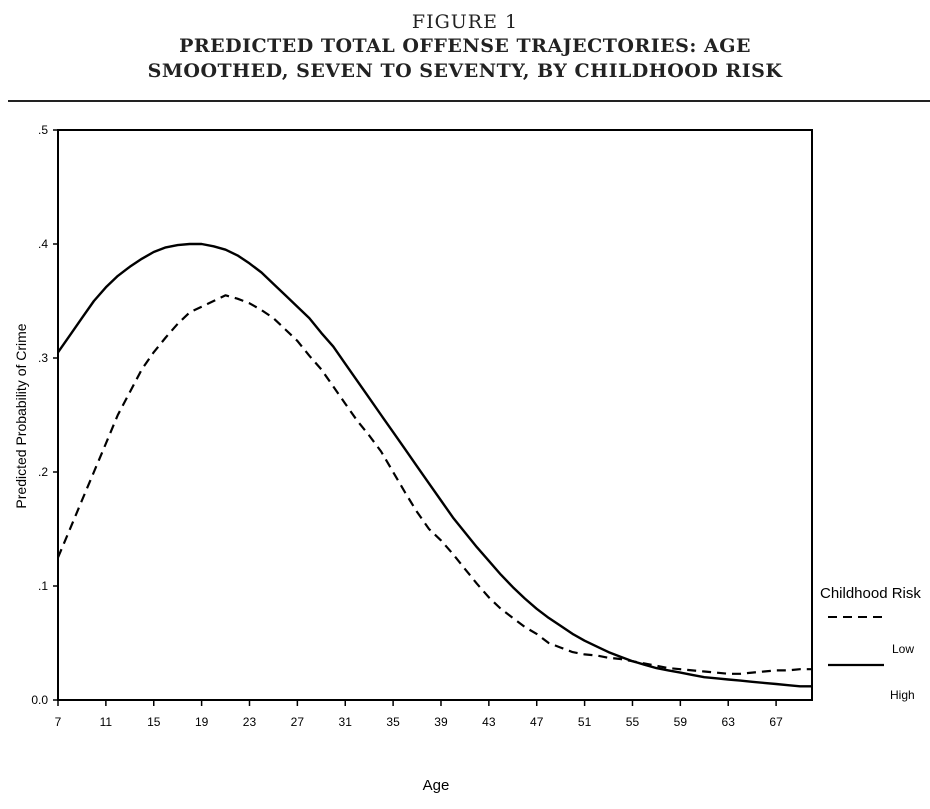 This screenshot has width=930, height=809. I want to click on y-axis-label: Predicted Probability of Crime, so click(21, 415).